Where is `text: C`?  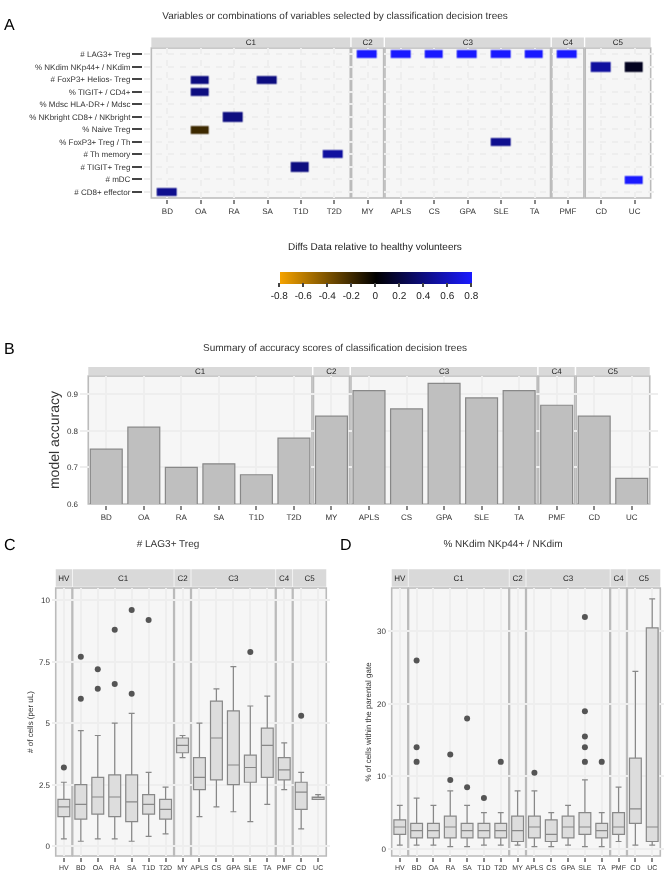 text: C is located at coordinates (10, 545).